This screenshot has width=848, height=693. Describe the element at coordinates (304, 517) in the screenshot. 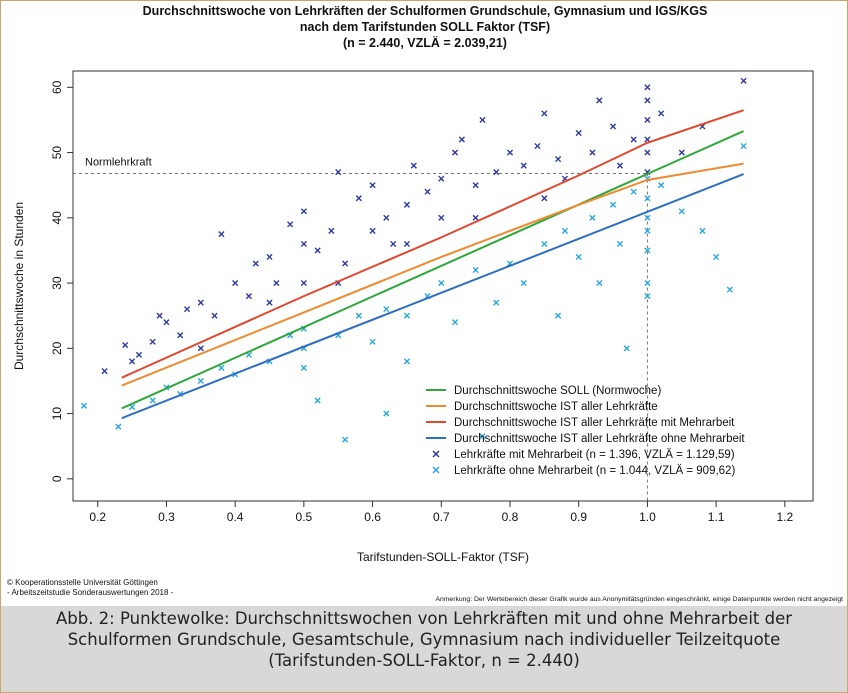

I see `x-tick-label: 0.5` at that location.